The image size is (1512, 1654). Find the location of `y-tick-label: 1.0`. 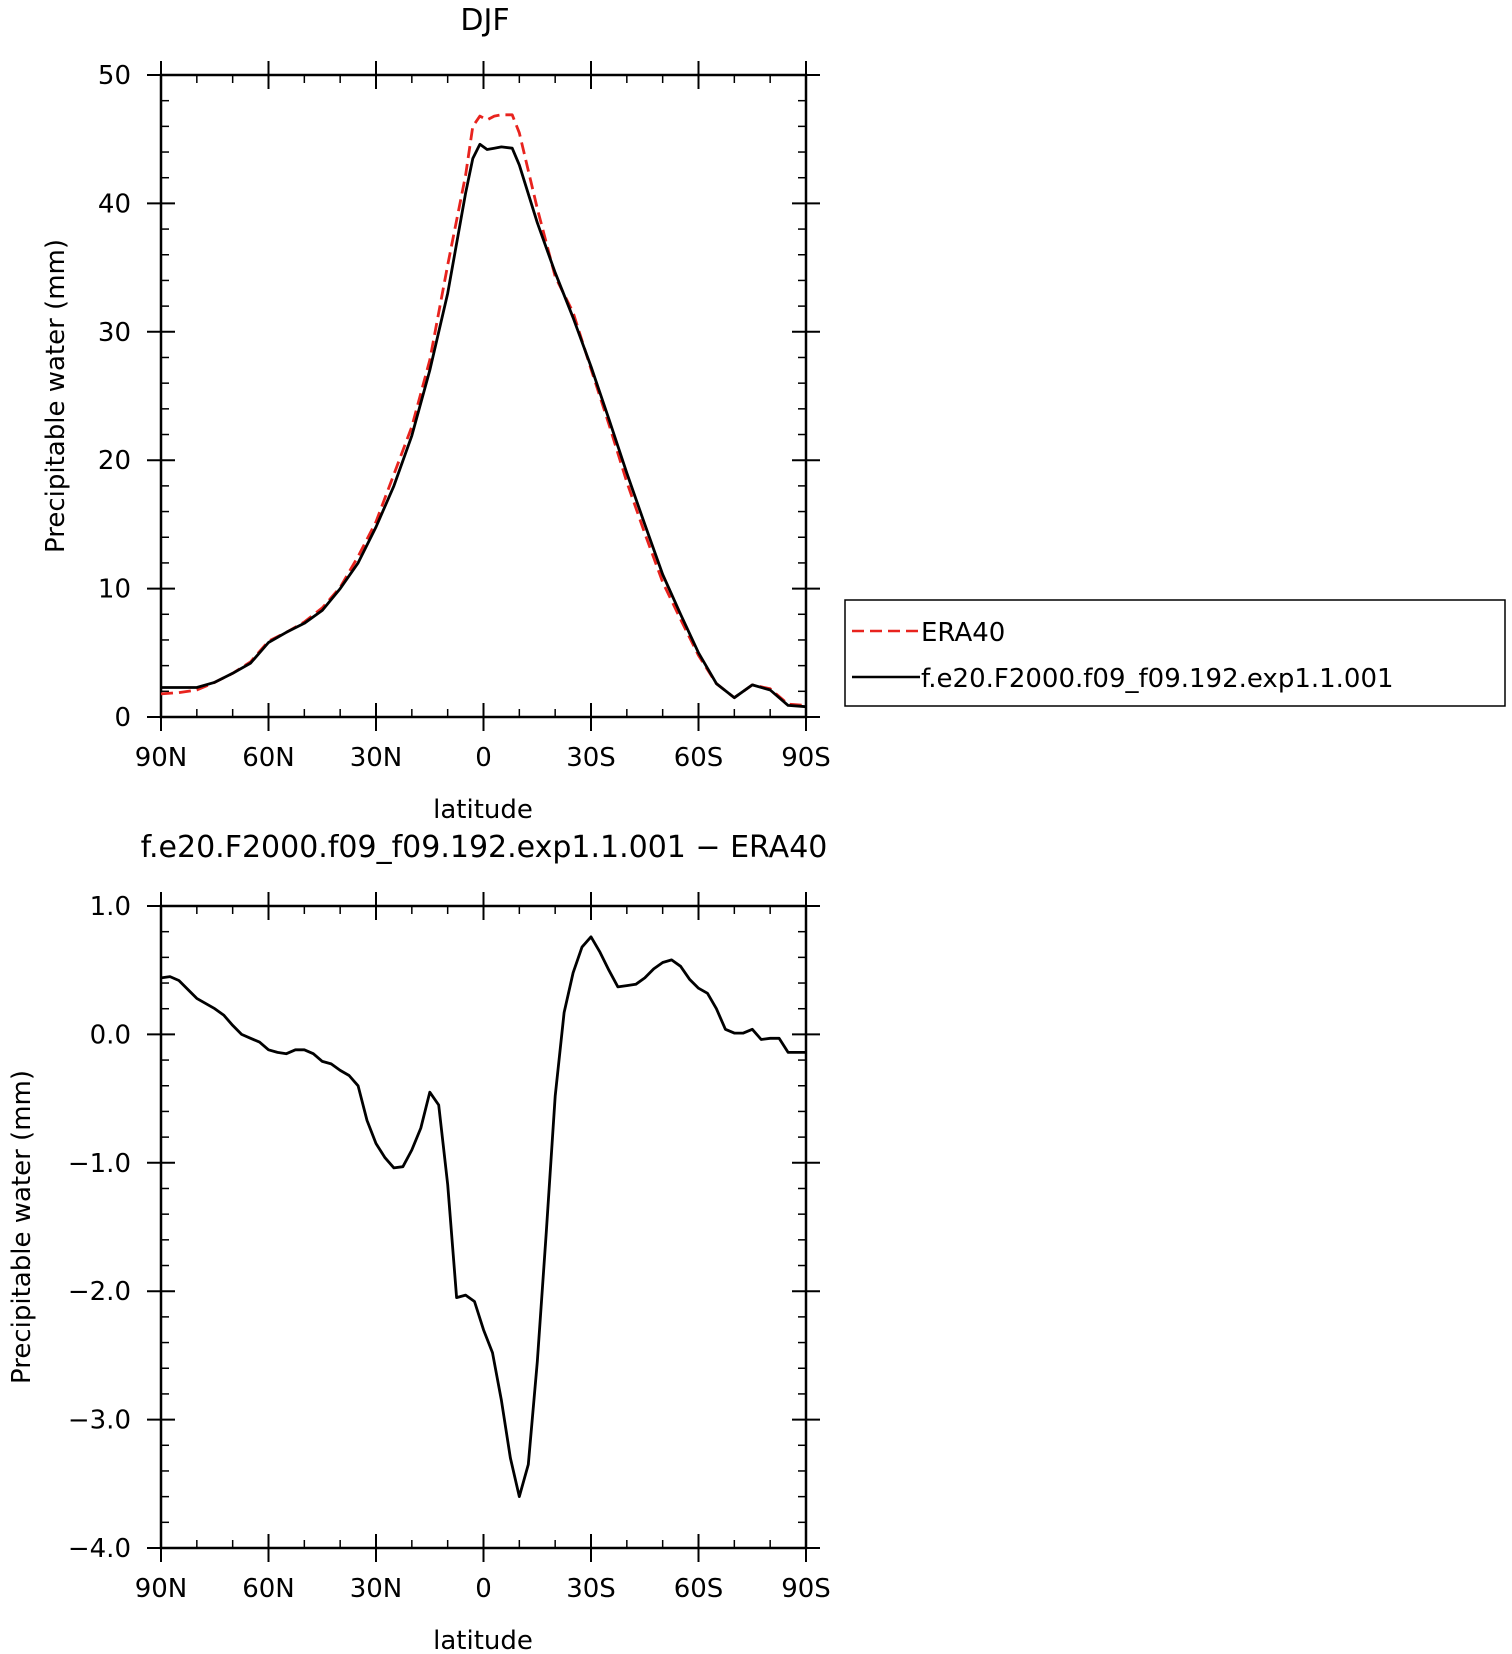

y-tick-label: 1.0 is located at coordinates (110, 907).